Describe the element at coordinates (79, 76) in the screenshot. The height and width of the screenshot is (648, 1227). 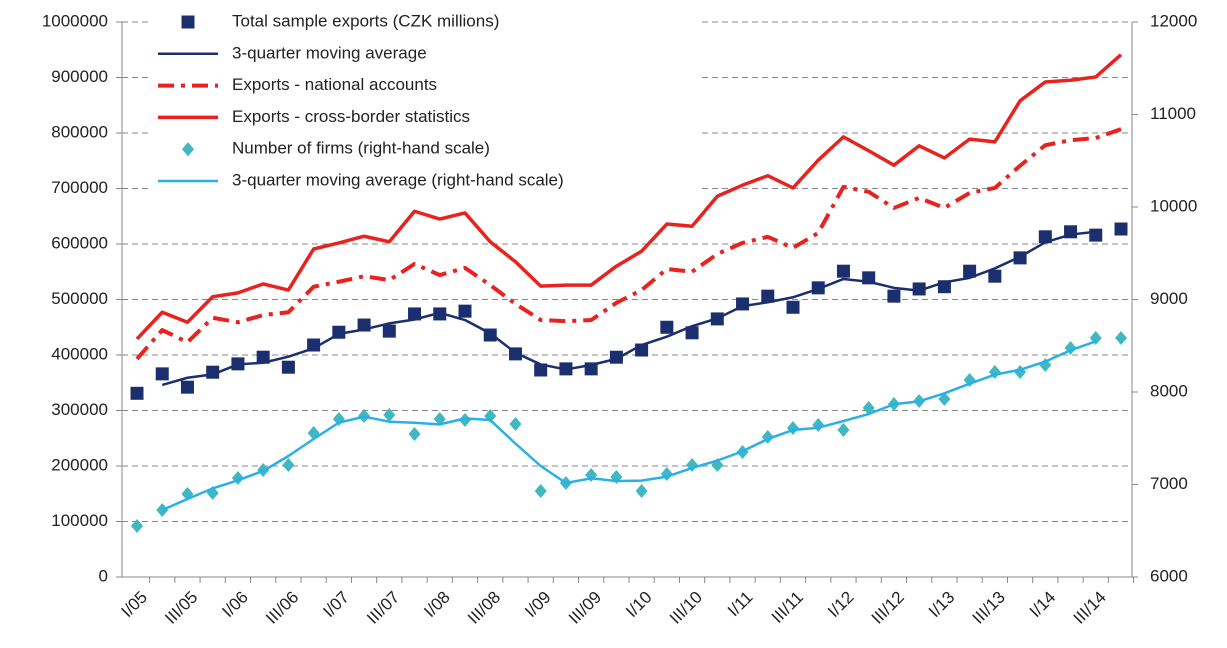
I see `y-tick-label: 900000` at that location.